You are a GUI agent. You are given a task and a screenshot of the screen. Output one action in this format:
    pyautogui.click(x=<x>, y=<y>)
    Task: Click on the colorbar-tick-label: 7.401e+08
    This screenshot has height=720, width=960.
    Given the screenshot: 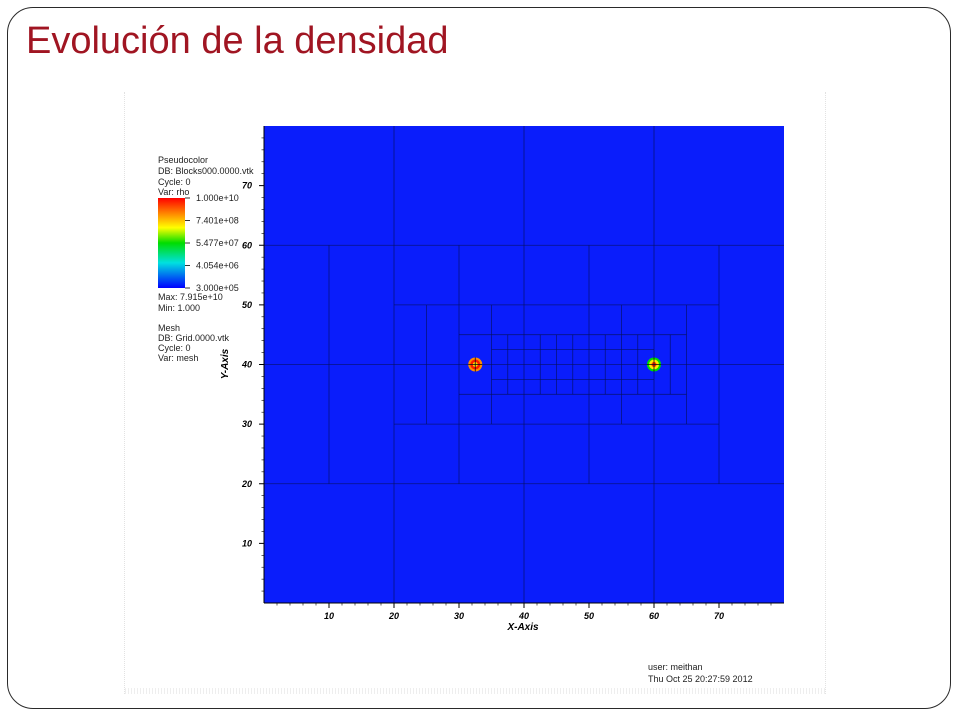 What is the action you would take?
    pyautogui.click(x=217, y=221)
    